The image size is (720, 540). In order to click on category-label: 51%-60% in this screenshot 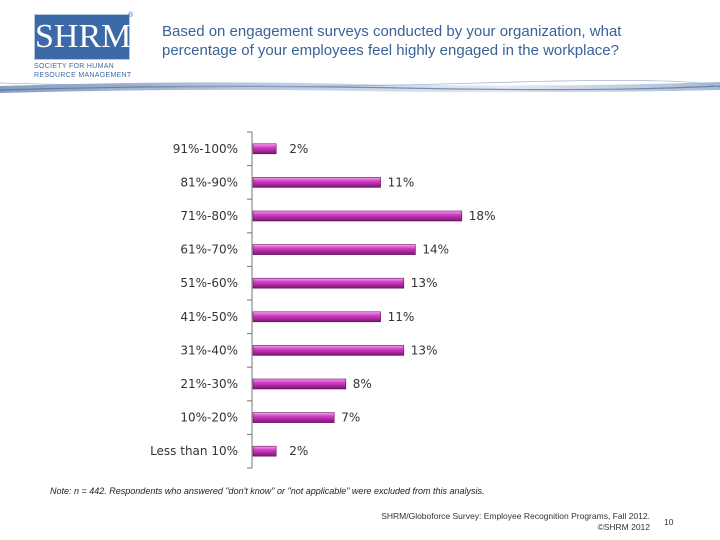, I will do `click(209, 283)`.